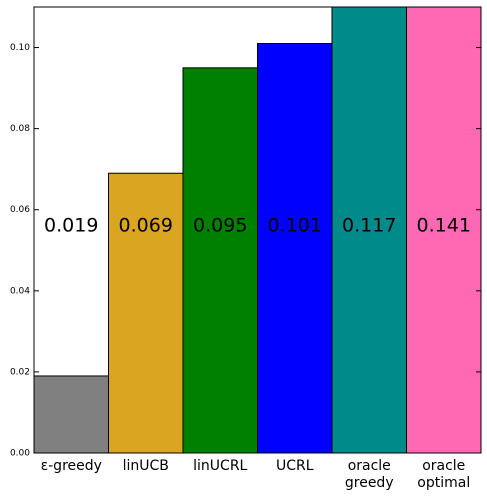 This screenshot has height=501, width=487. I want to click on y-tick-label-4: 0.08, so click(20, 129).